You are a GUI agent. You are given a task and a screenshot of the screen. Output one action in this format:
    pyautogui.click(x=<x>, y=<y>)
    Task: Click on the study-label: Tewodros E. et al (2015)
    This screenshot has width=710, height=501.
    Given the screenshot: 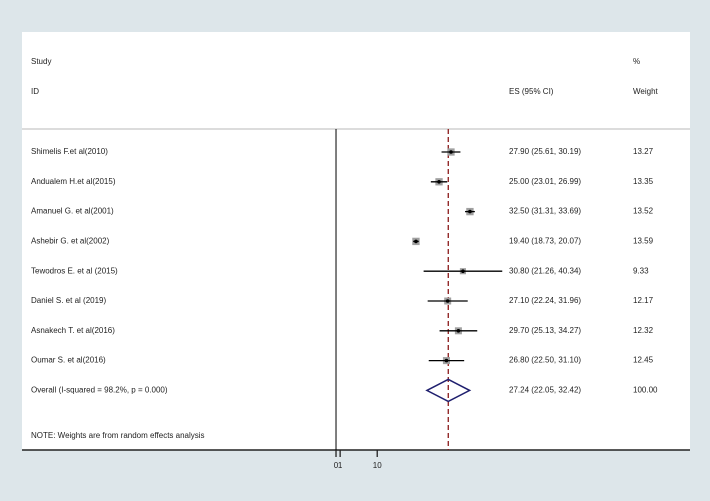 What is the action you would take?
    pyautogui.click(x=74, y=270)
    